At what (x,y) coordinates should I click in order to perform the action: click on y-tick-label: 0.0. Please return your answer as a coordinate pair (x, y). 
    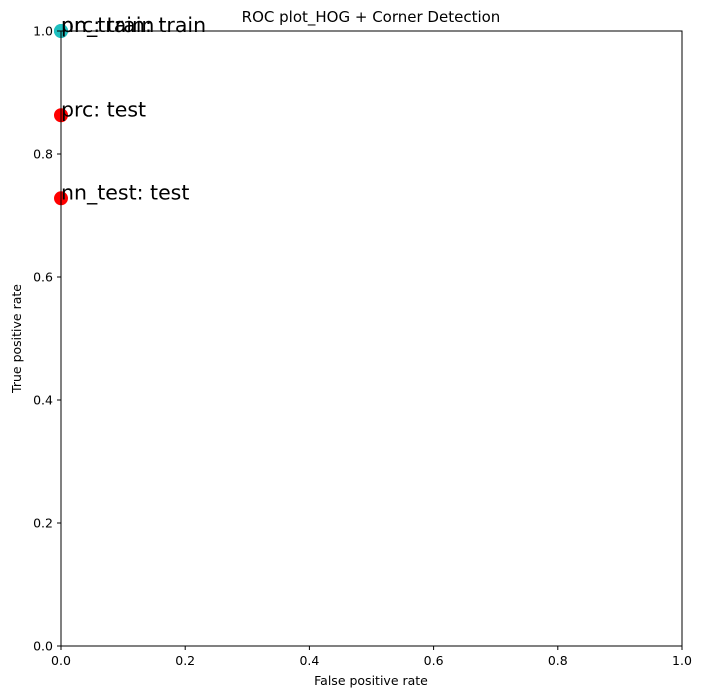
    Looking at the image, I should click on (43, 646).